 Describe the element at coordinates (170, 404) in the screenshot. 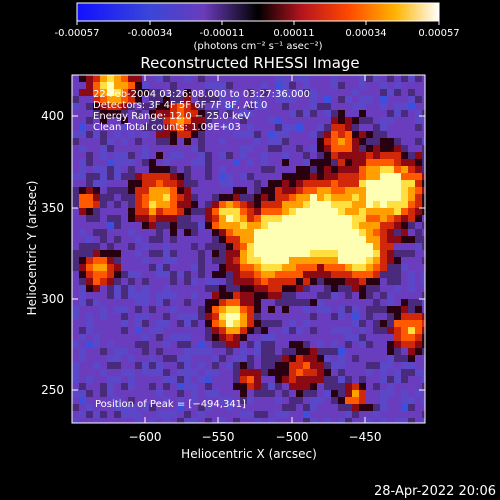

I see `peak-position: Position of Peak = [−494,341]` at that location.